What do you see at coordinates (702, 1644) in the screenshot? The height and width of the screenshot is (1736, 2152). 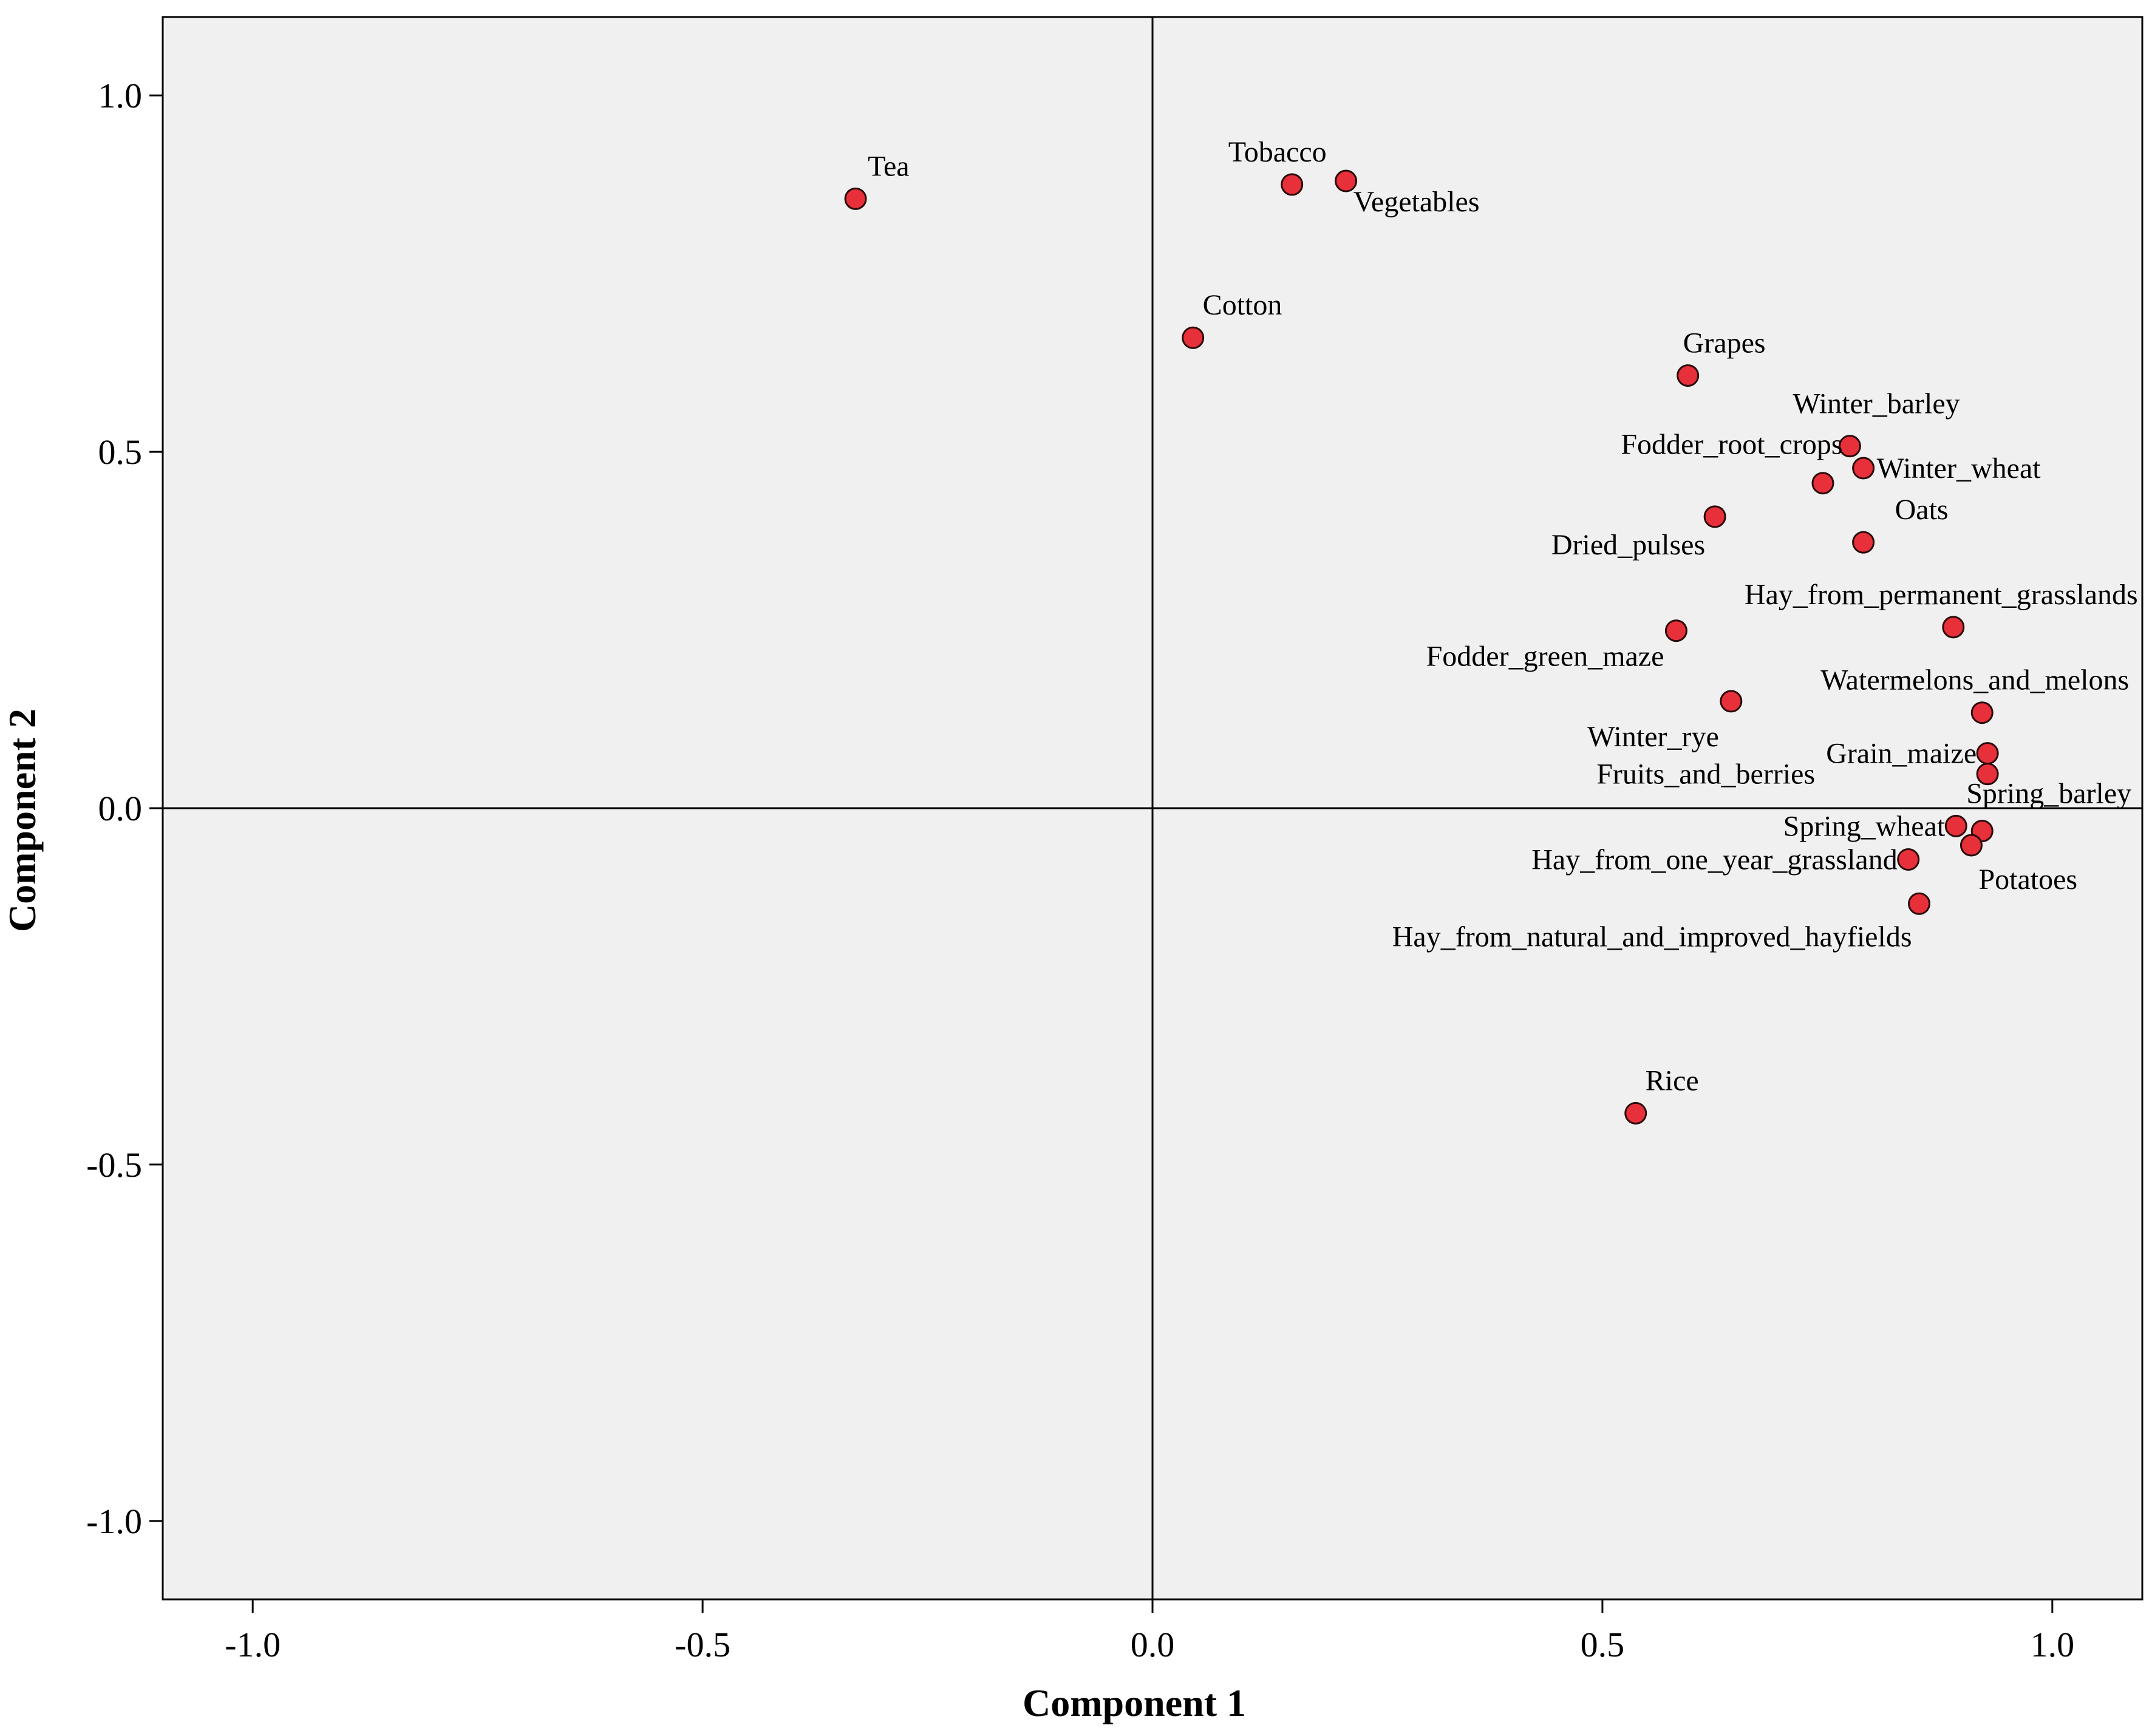 I see `x-tick-label: -0.5` at bounding box center [702, 1644].